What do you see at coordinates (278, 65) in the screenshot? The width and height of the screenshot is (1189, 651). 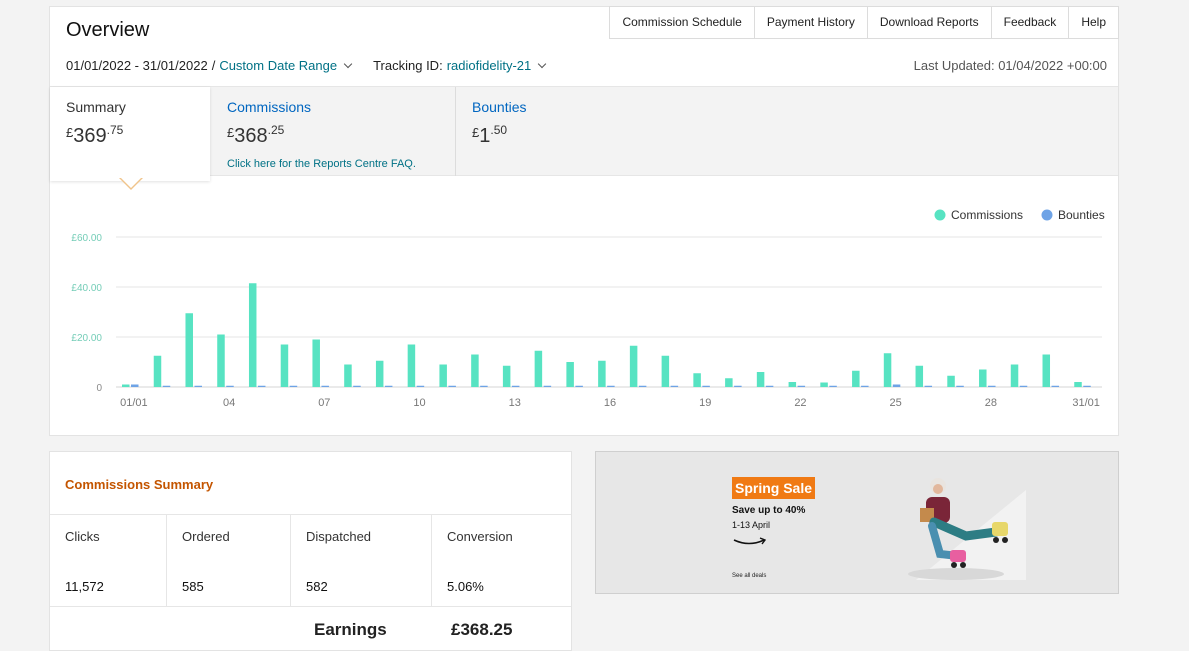 I see `date-range-dropdown: Custom Date Range` at bounding box center [278, 65].